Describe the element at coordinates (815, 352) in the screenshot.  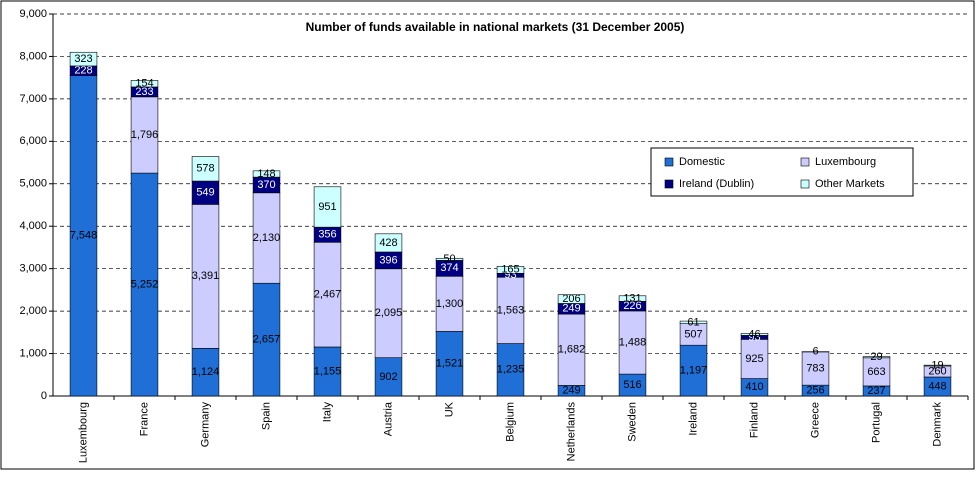
I see `data-label: 6` at that location.